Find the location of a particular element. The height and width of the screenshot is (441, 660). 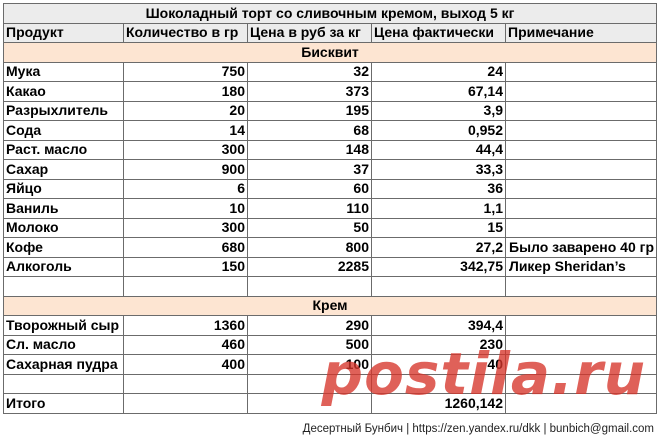

price-per-kg-cell: 373 is located at coordinates (309, 91).